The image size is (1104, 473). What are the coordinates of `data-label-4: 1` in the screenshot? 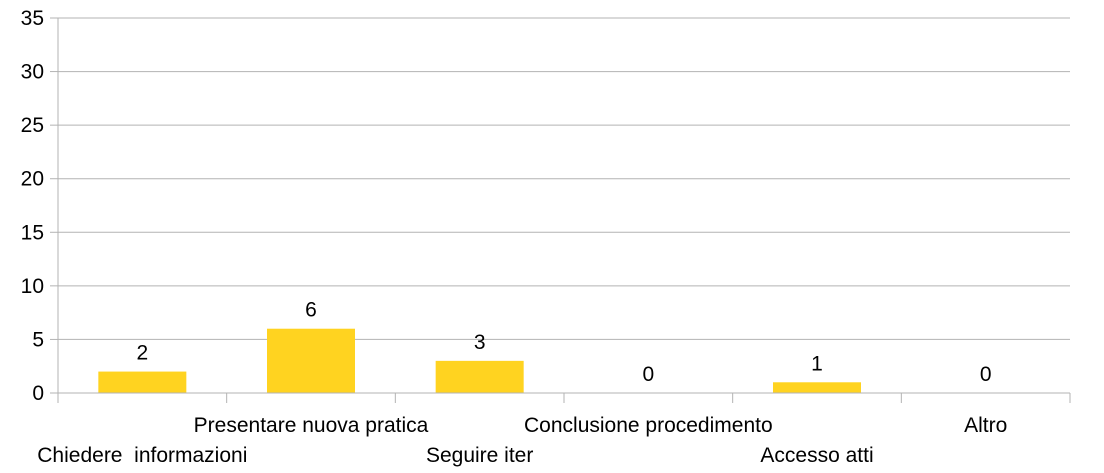 It's located at (817, 363).